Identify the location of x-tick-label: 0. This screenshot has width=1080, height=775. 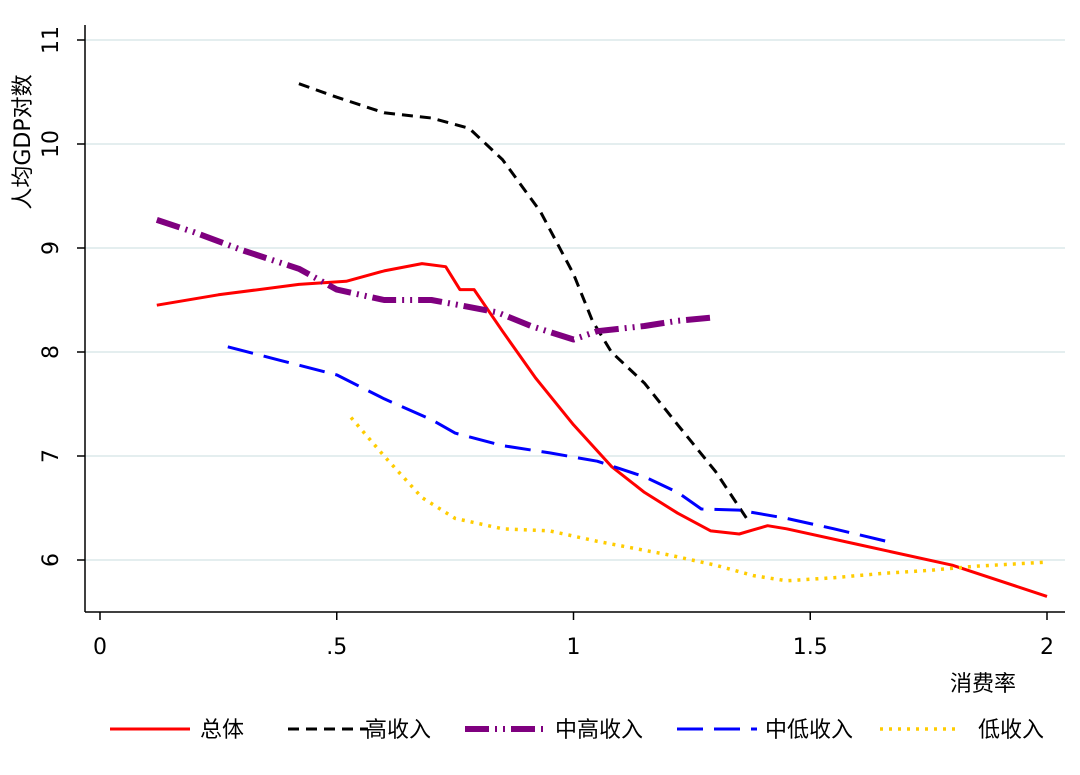
(100, 647).